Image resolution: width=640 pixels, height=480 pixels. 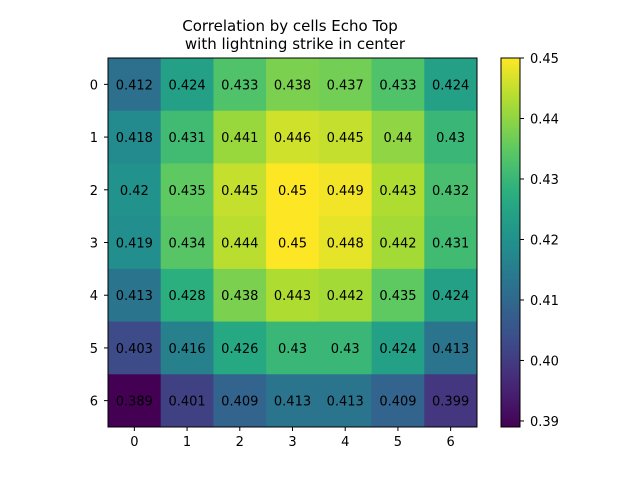 I want to click on x-tick-label: 5, so click(x=398, y=442).